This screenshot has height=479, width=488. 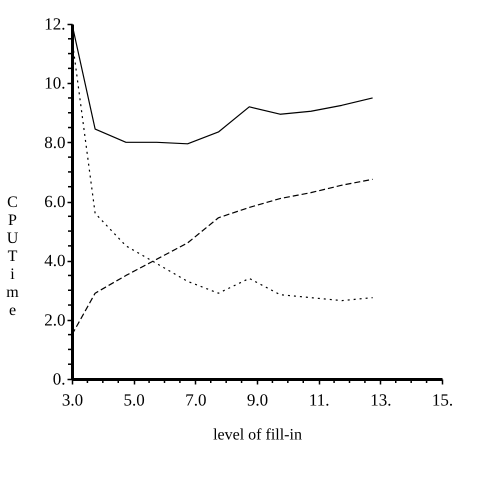 I want to click on y-tick-label: 8.0, so click(x=55, y=142).